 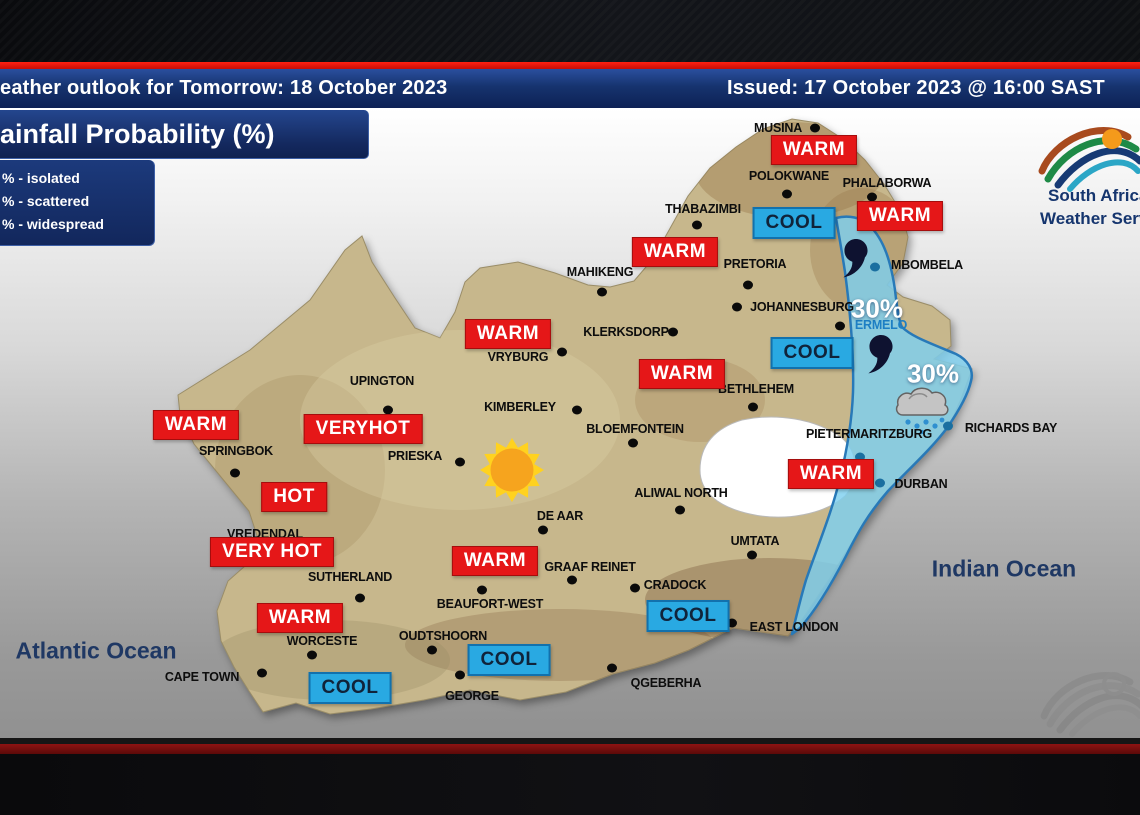 I want to click on city-label: BLOEMFONTEIN, so click(x=635, y=429).